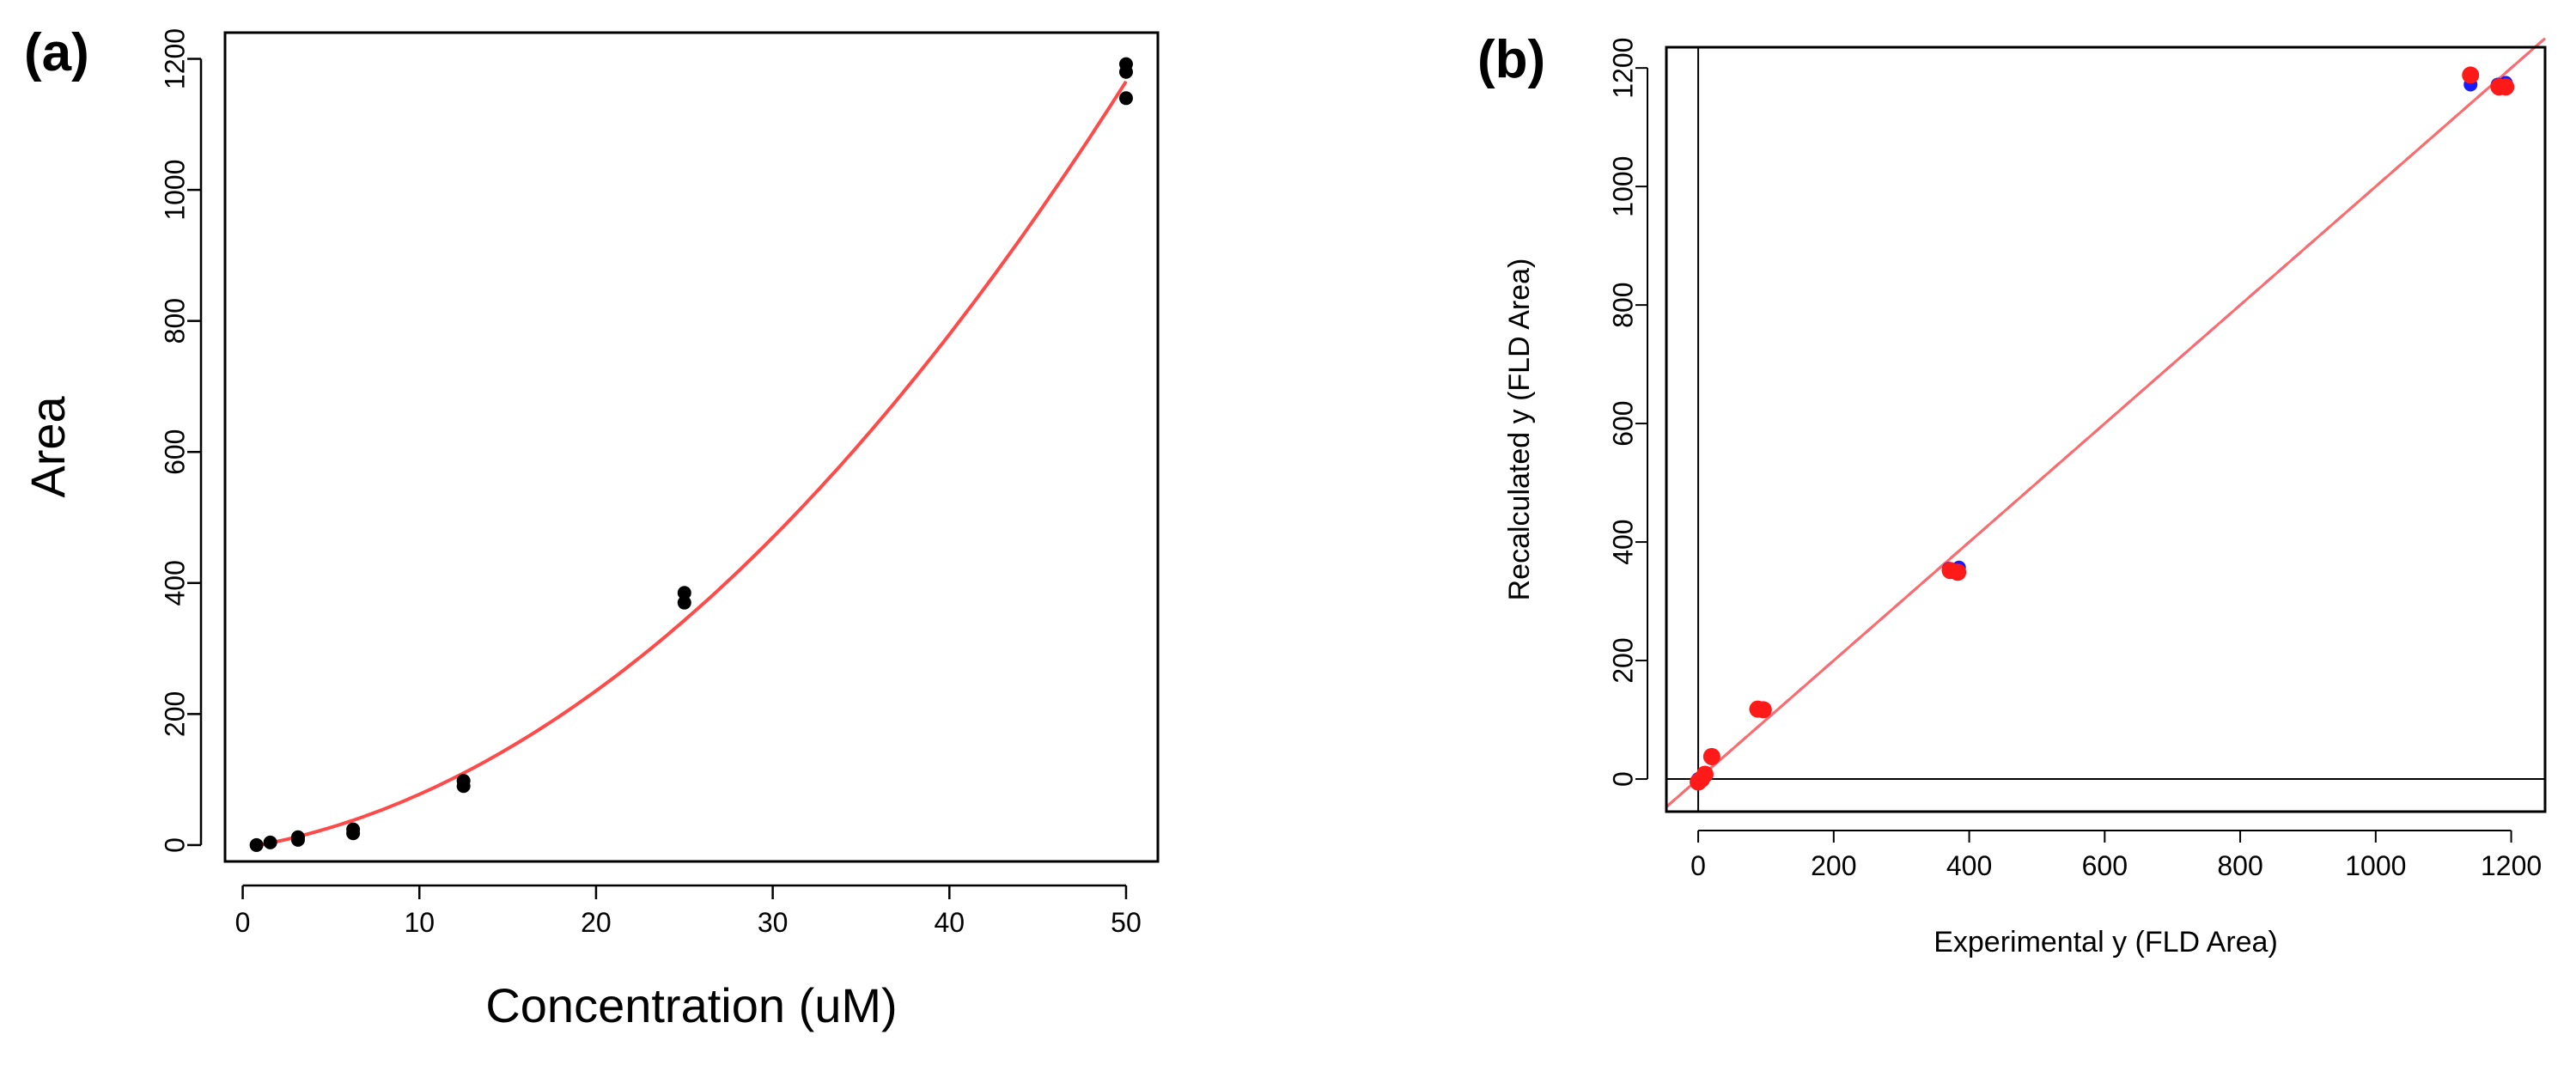  Describe the element at coordinates (174, 845) in the screenshot. I see `chart-a-y-tick-label: 0` at that location.